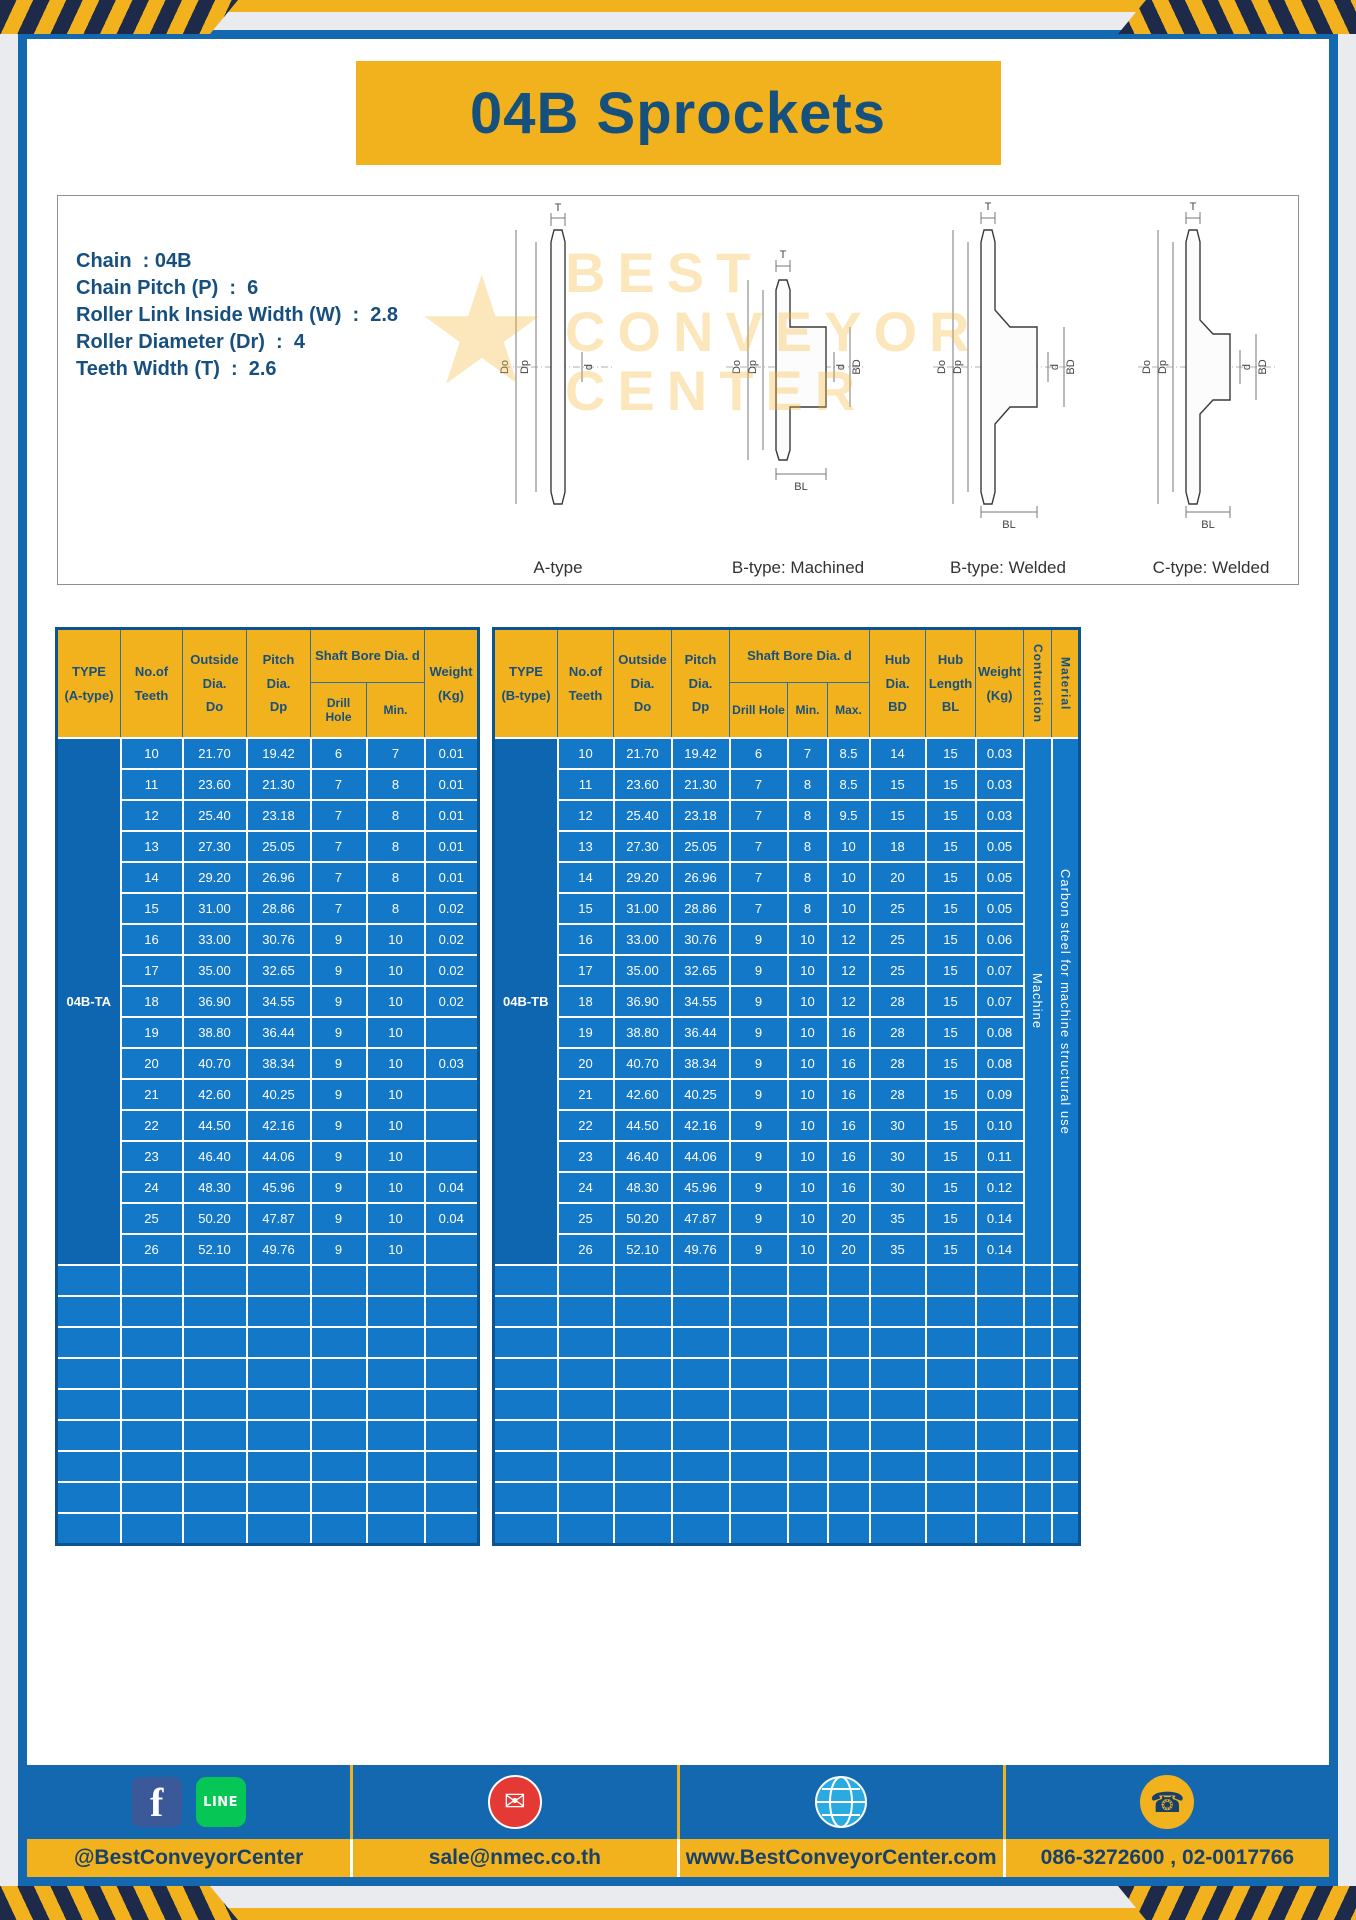  I want to click on line-icon: LINE, so click(220, 1802).